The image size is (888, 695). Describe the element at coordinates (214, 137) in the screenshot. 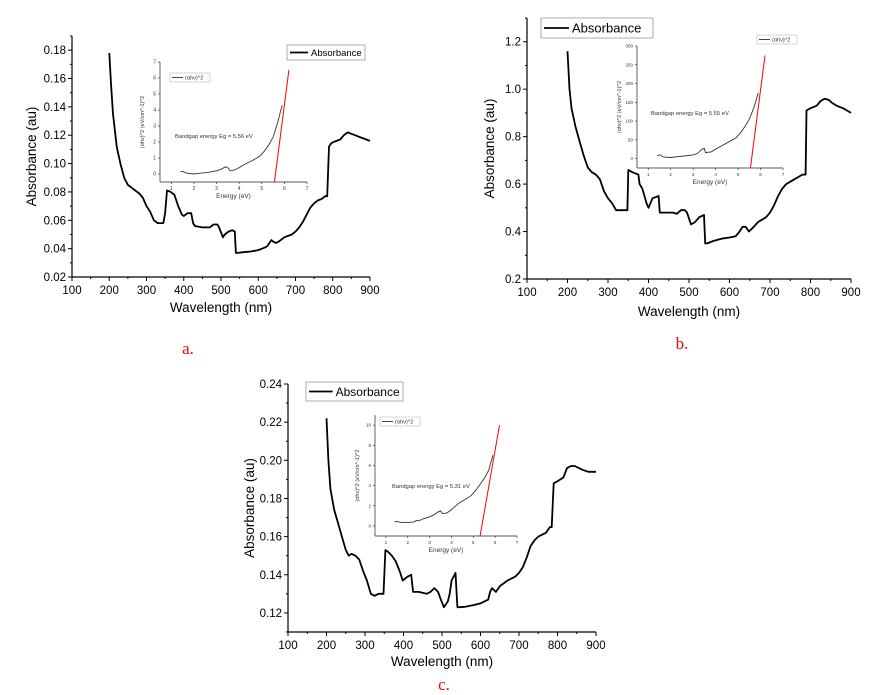

I see `bandgap-annotation: Bandgap energy Eg = 5.56 eV` at that location.